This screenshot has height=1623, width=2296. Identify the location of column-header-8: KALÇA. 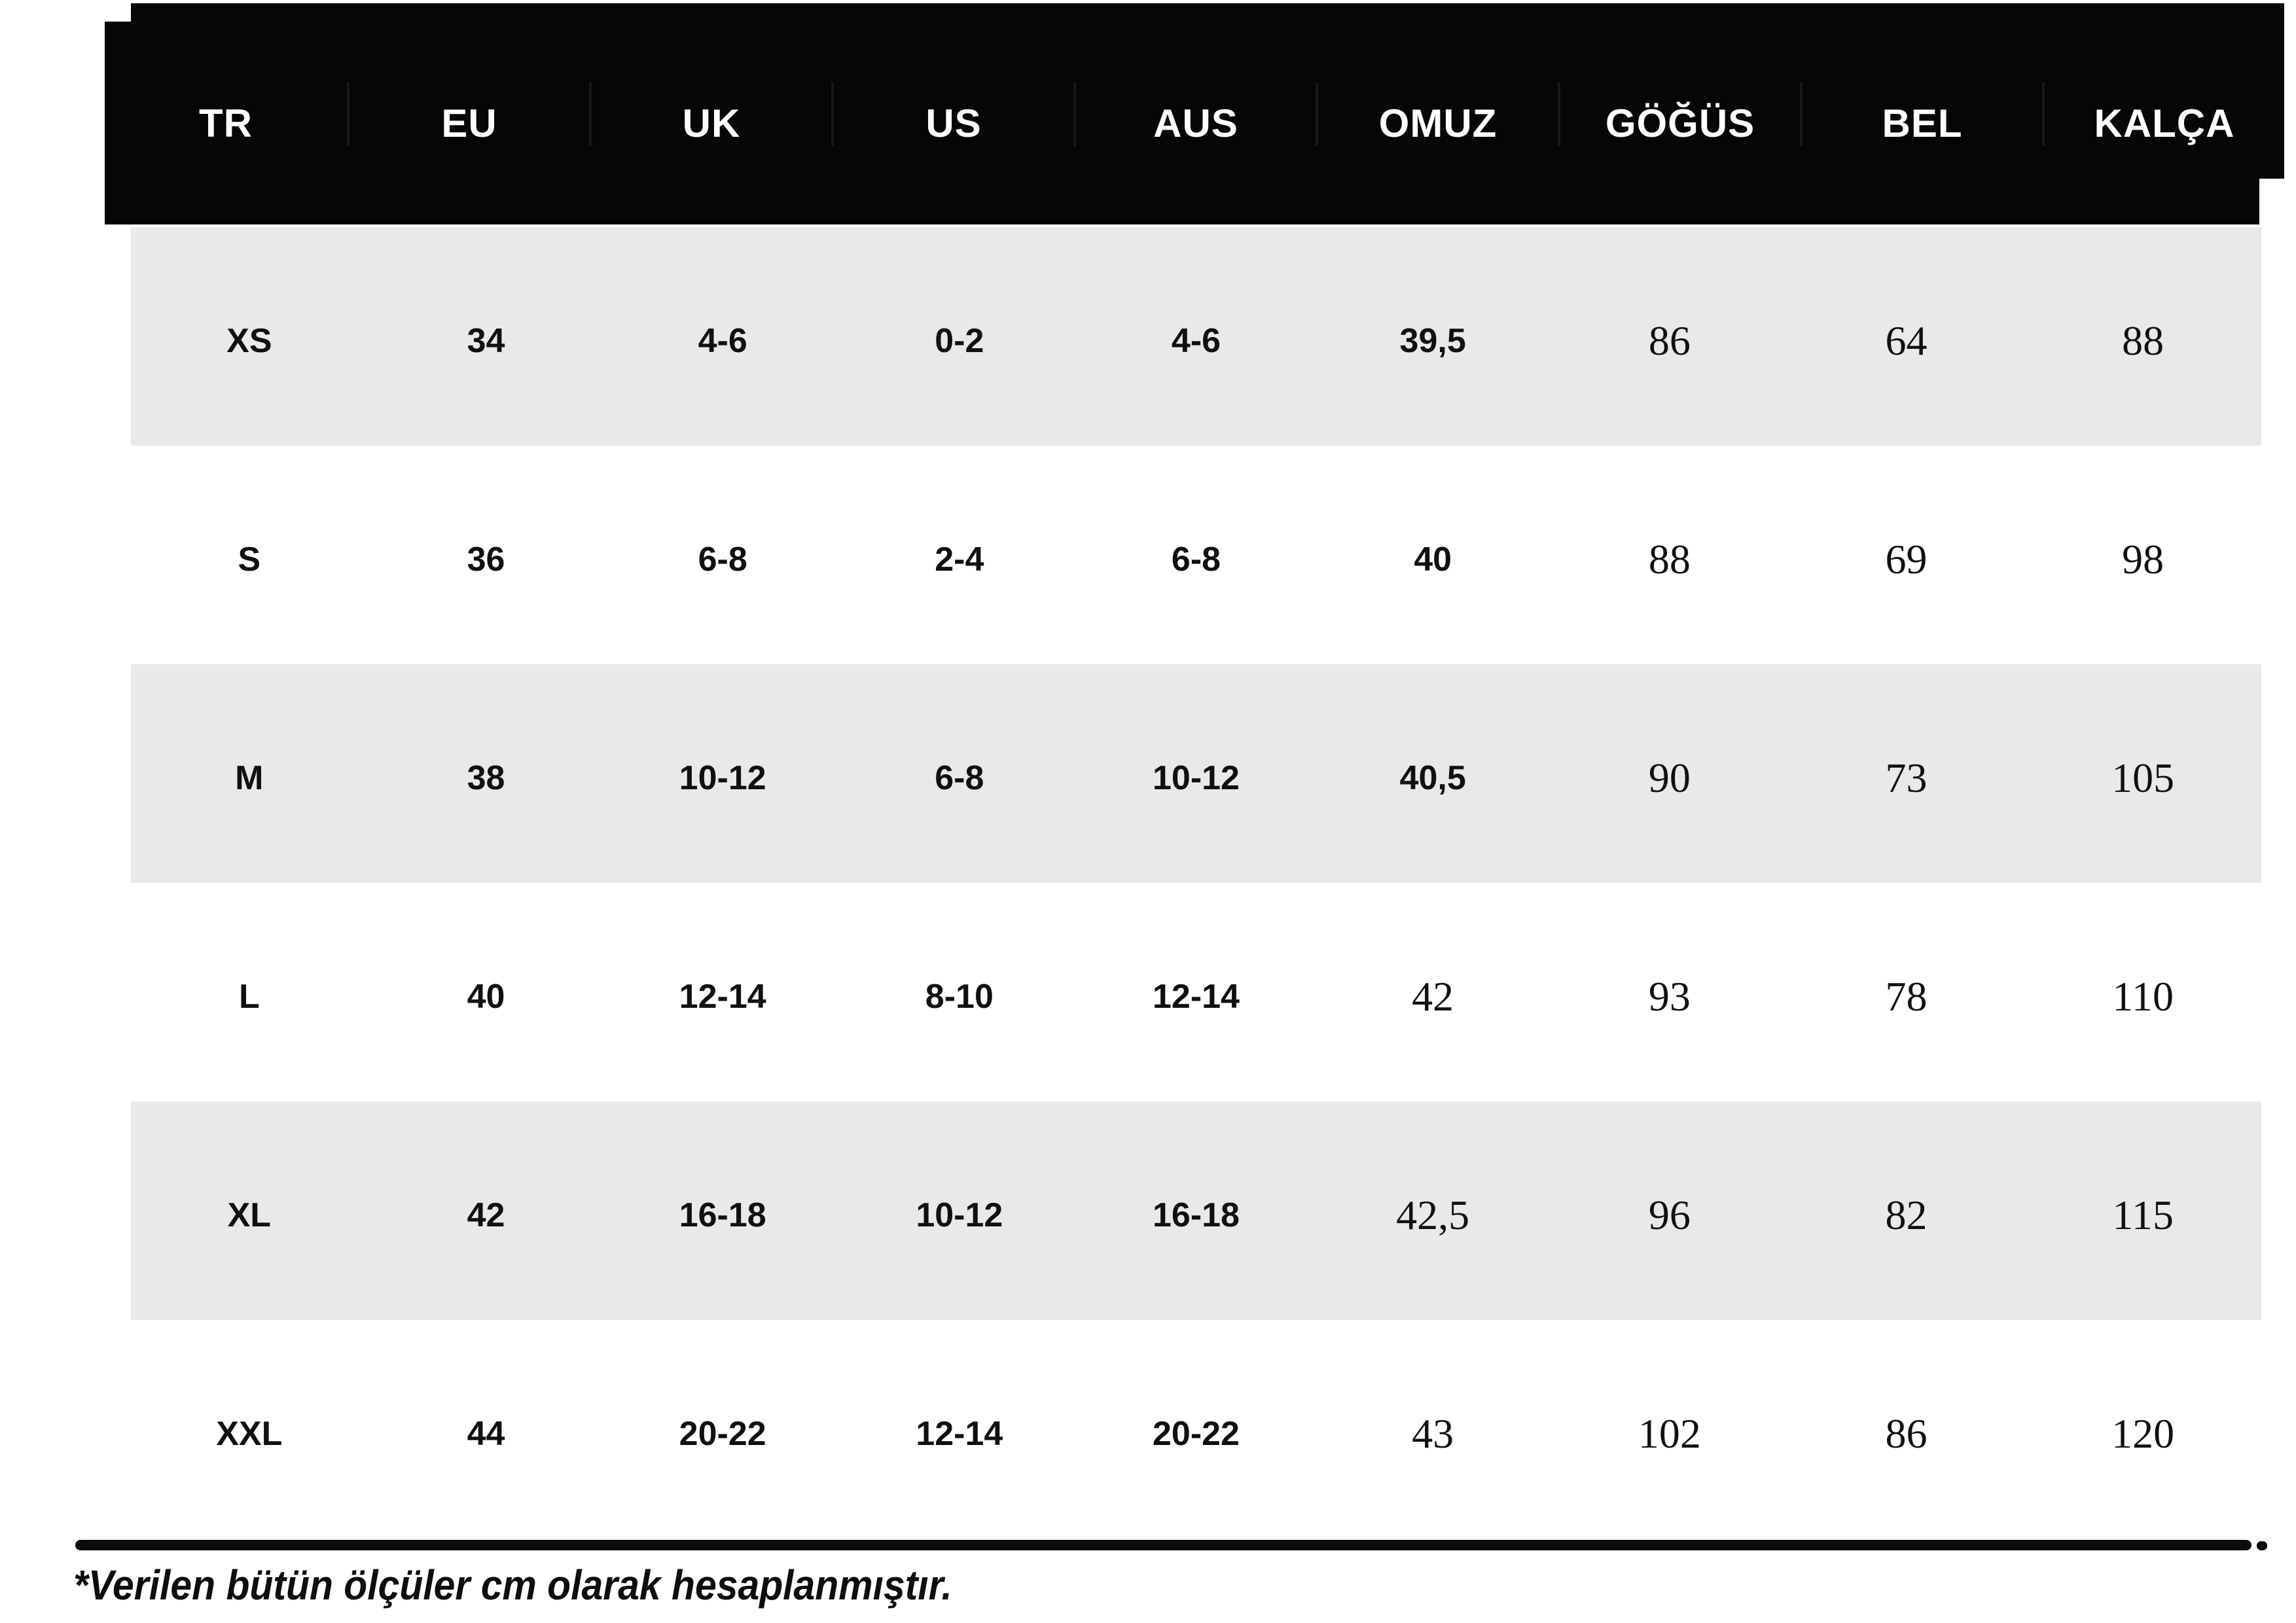
(2163, 114).